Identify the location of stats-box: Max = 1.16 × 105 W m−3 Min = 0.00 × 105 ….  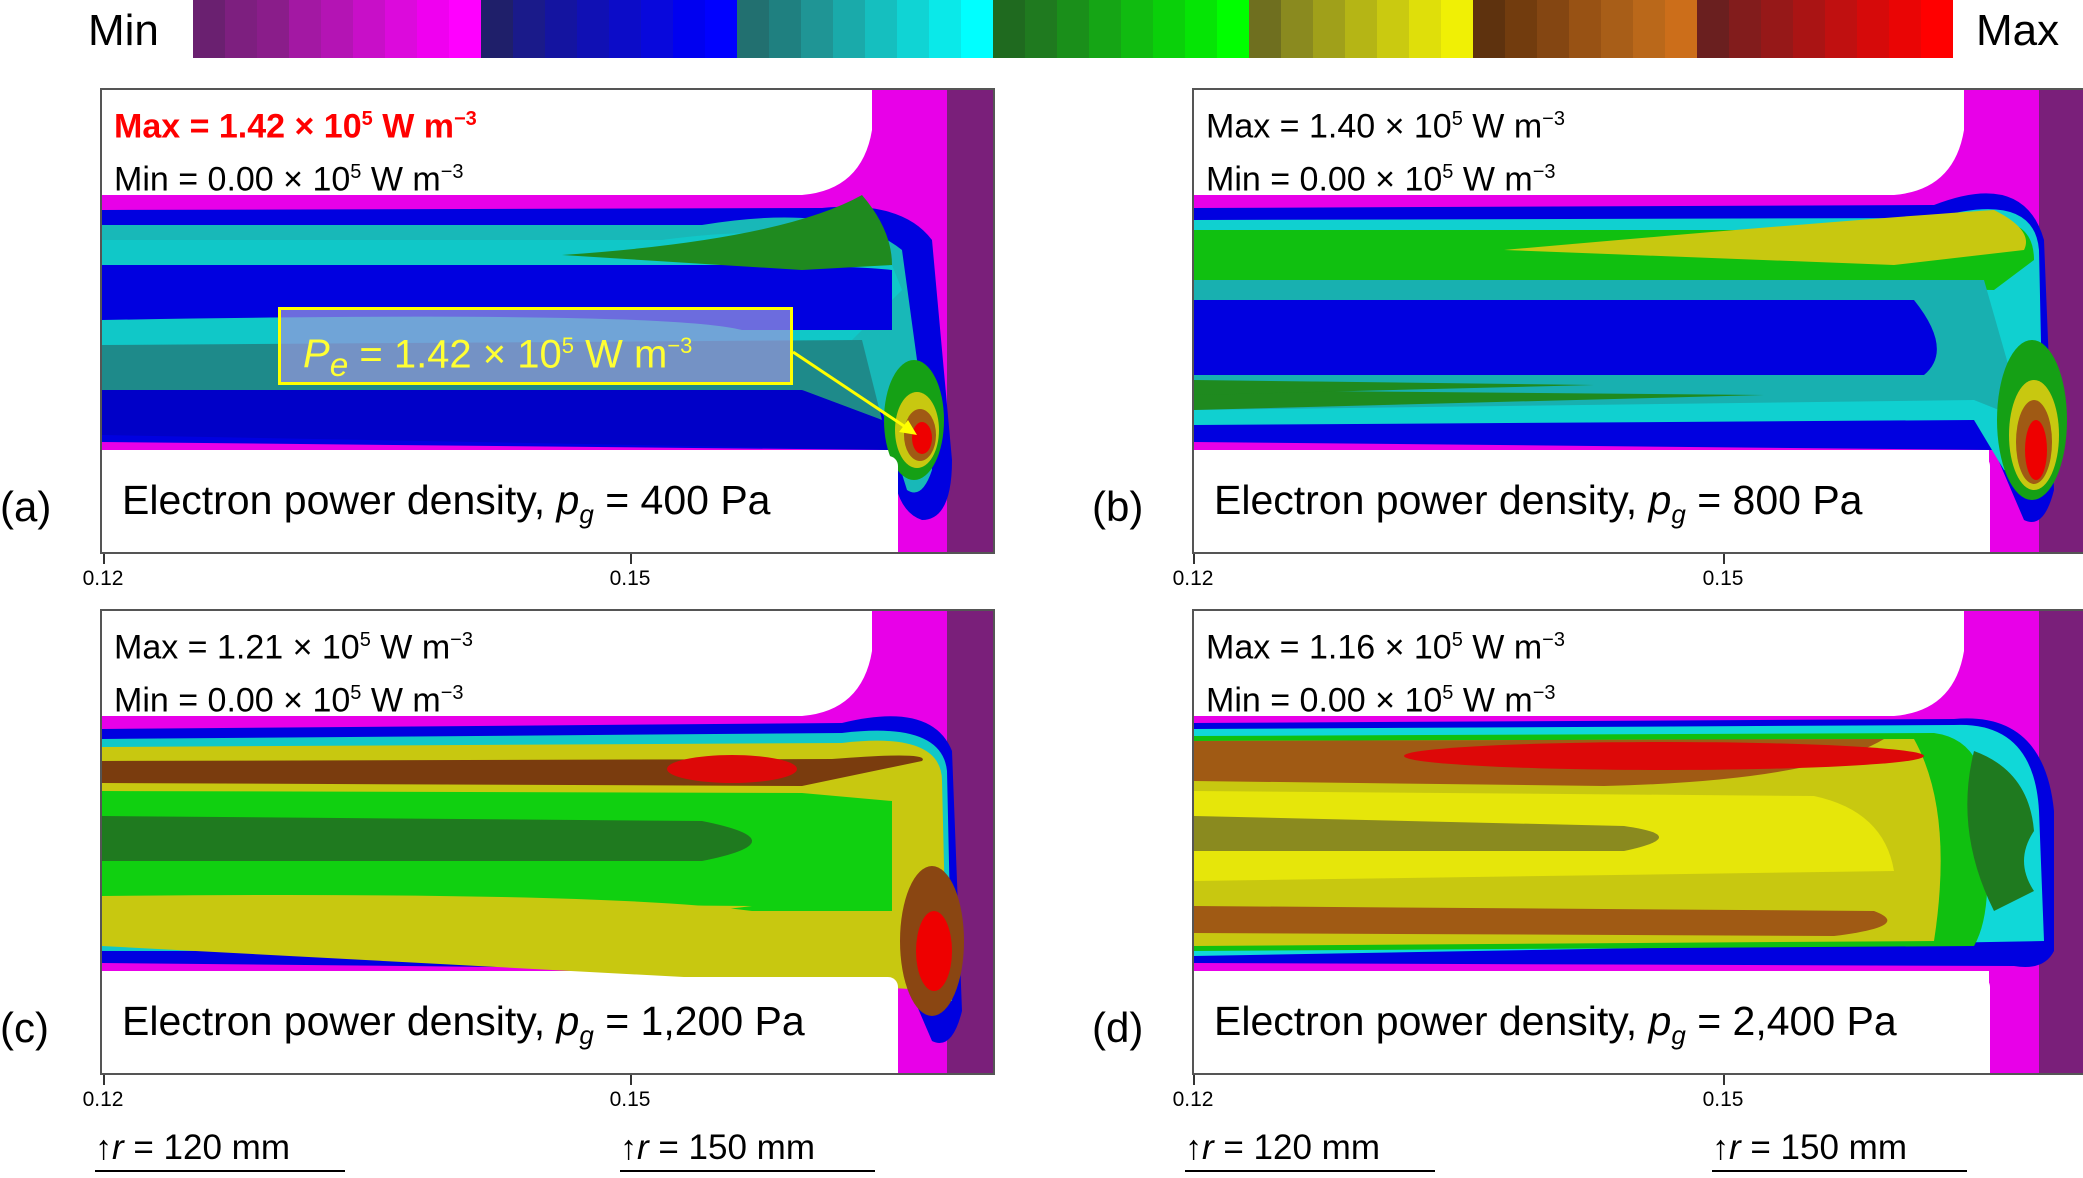
(1385, 670).